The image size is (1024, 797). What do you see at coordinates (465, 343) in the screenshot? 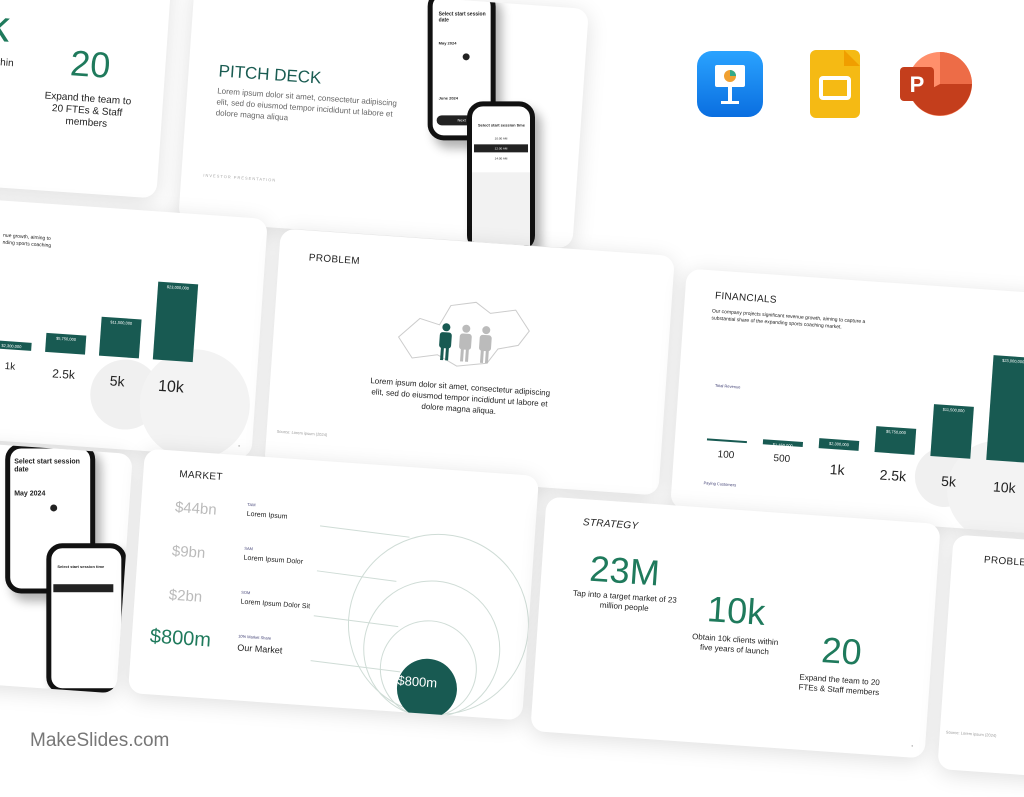
I see `people-icon` at bounding box center [465, 343].